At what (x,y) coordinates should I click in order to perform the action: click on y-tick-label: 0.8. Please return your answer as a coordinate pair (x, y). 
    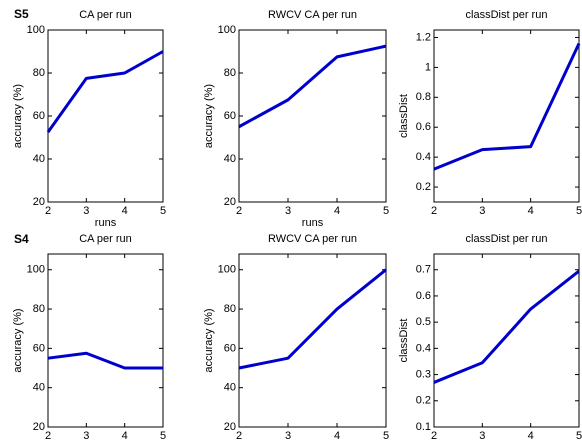
    Looking at the image, I should click on (423, 97).